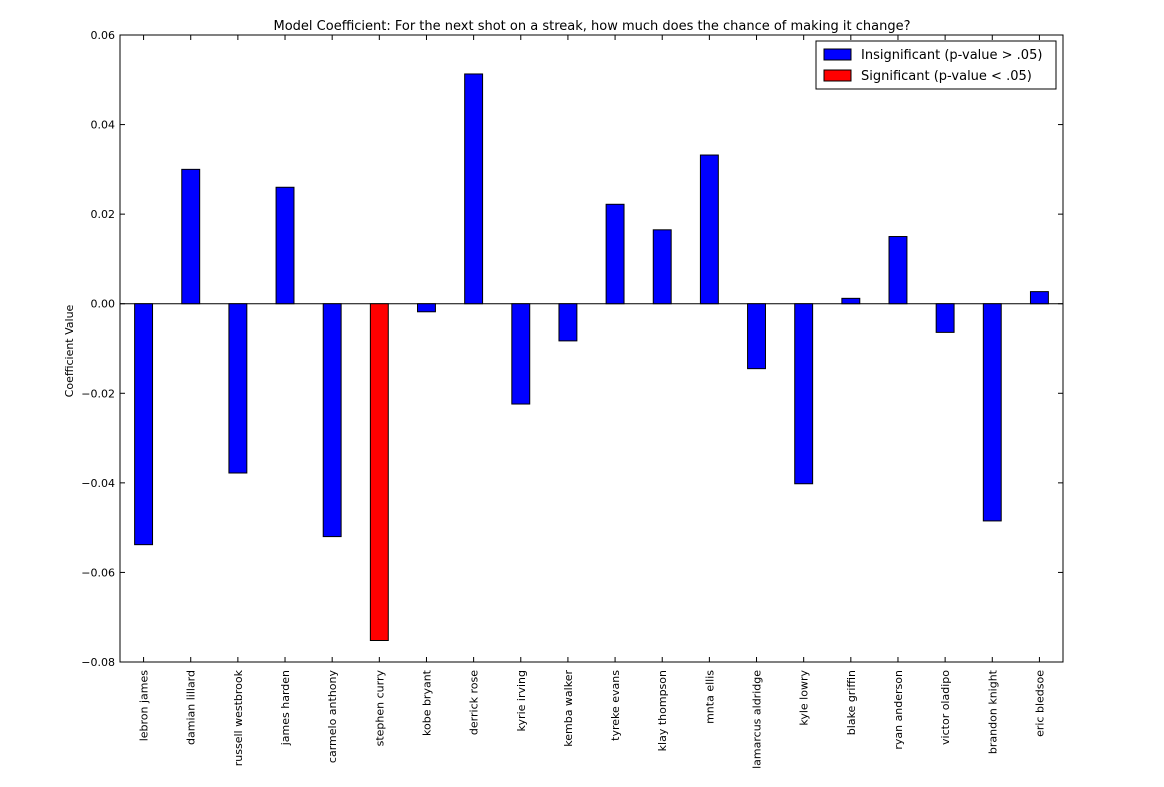 The image size is (1164, 787). What do you see at coordinates (756, 336) in the screenshot?
I see `bar-lamarcus-aldridge` at bounding box center [756, 336].